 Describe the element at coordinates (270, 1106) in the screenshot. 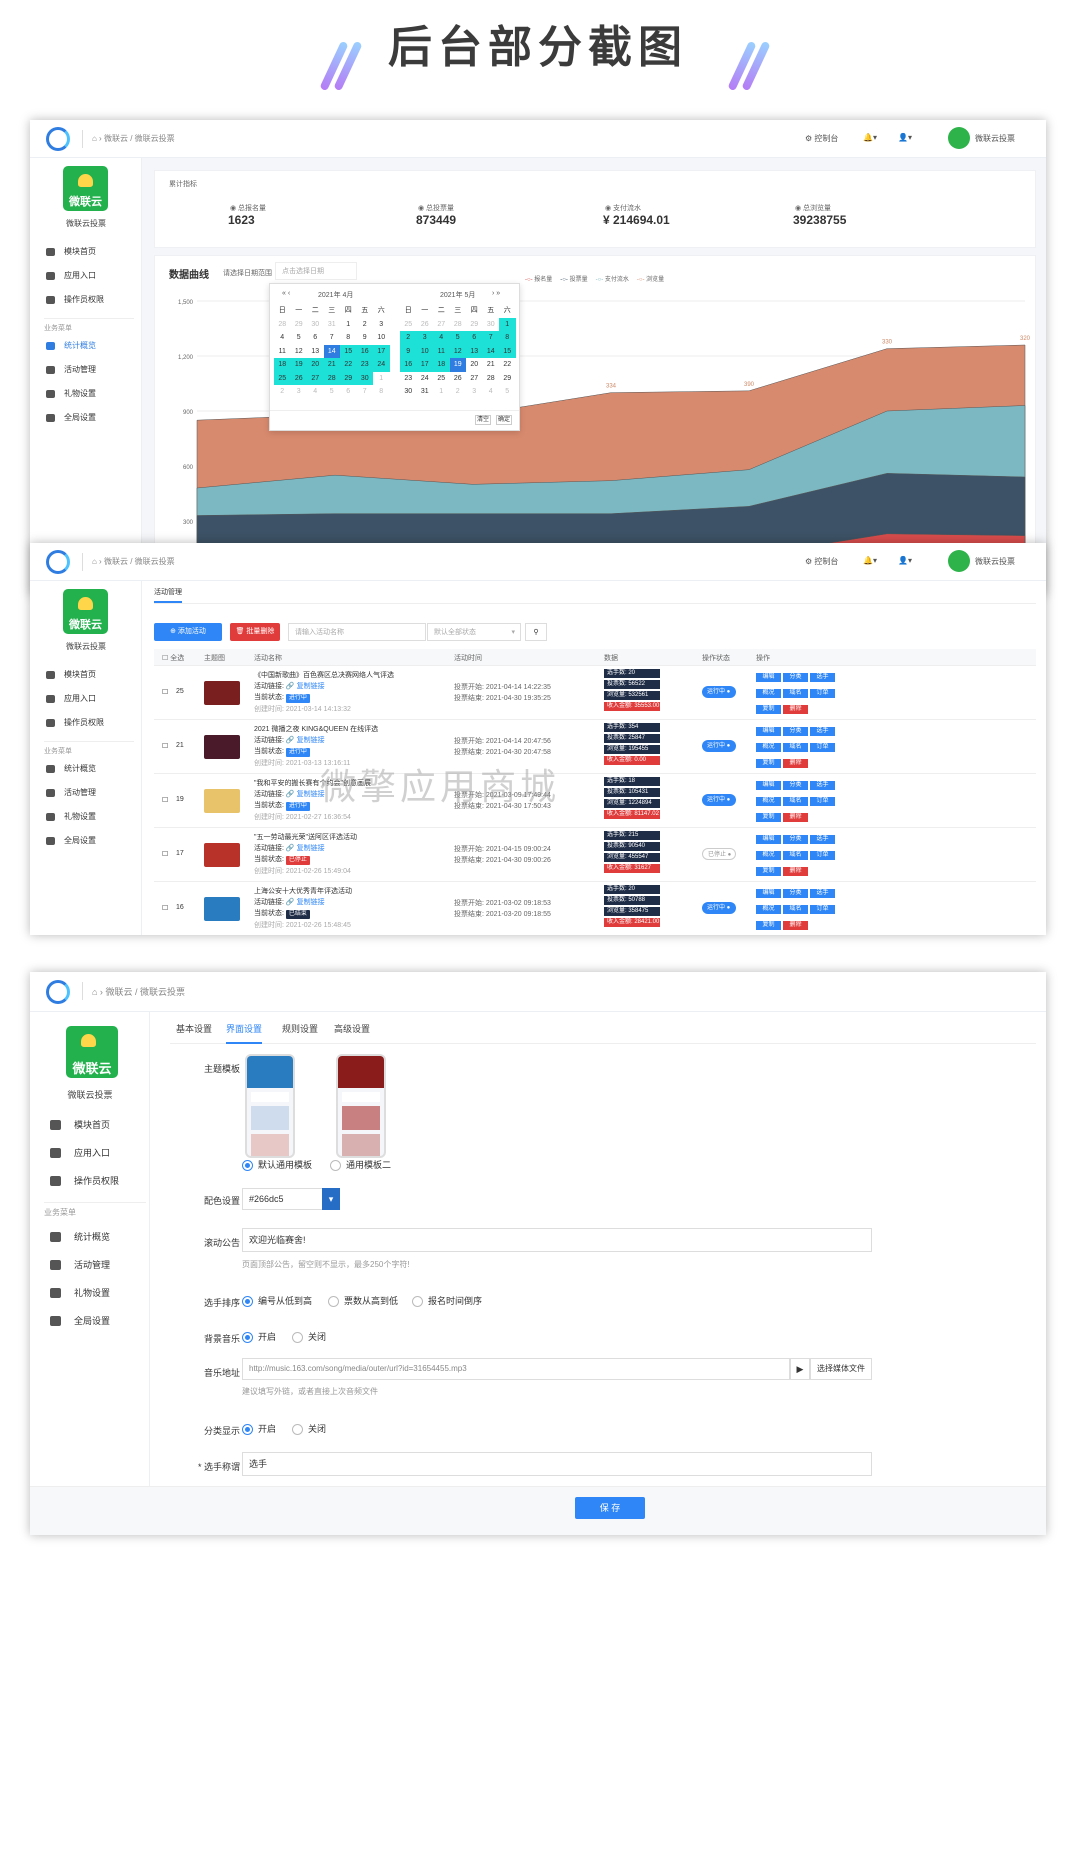

I see `theme-preview-default` at that location.